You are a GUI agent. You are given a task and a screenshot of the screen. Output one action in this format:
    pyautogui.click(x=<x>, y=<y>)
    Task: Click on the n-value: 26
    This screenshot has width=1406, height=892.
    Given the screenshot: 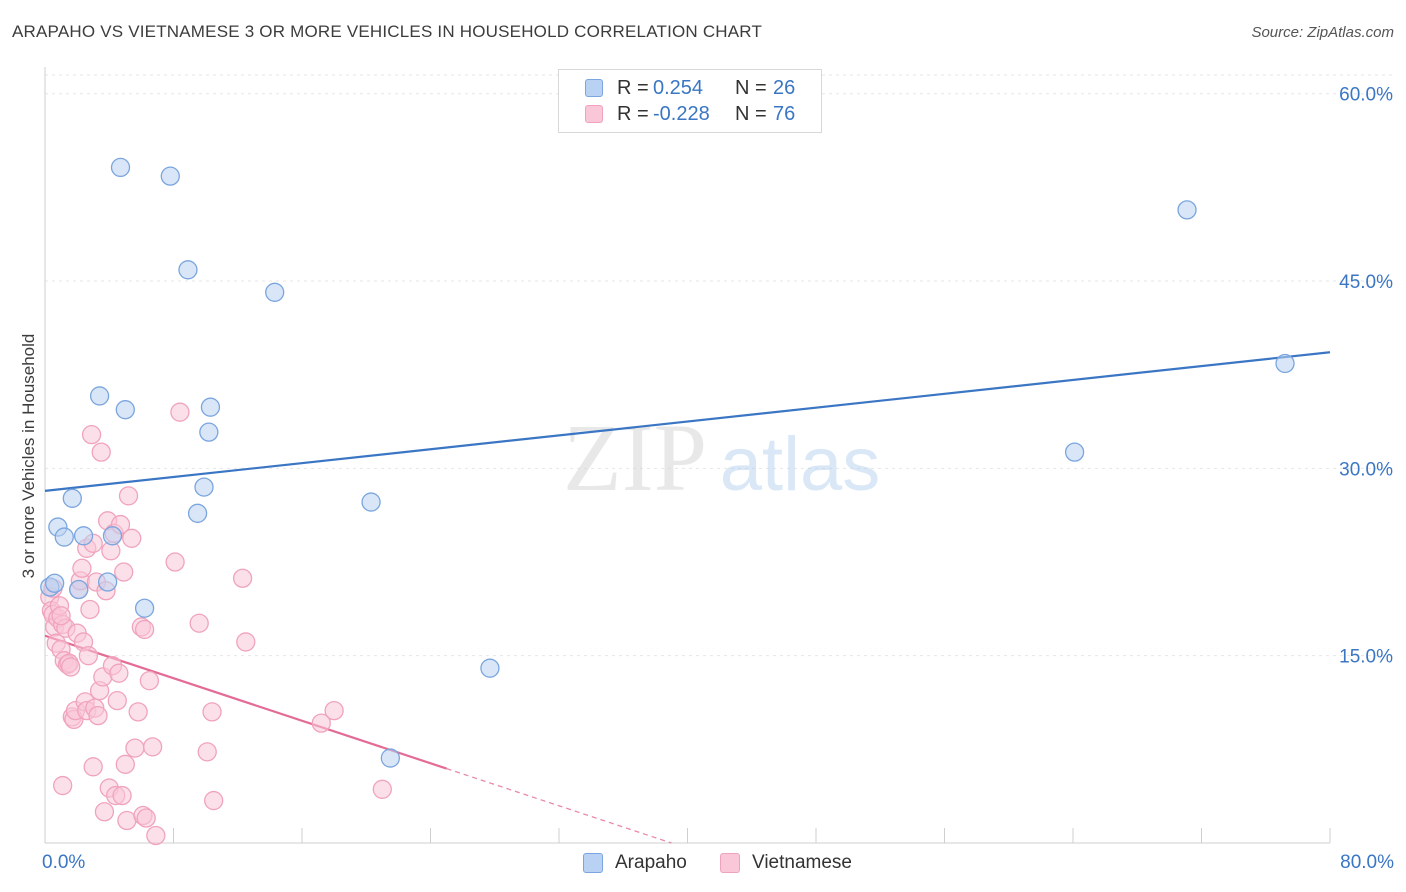 What is the action you would take?
    pyautogui.click(x=784, y=87)
    